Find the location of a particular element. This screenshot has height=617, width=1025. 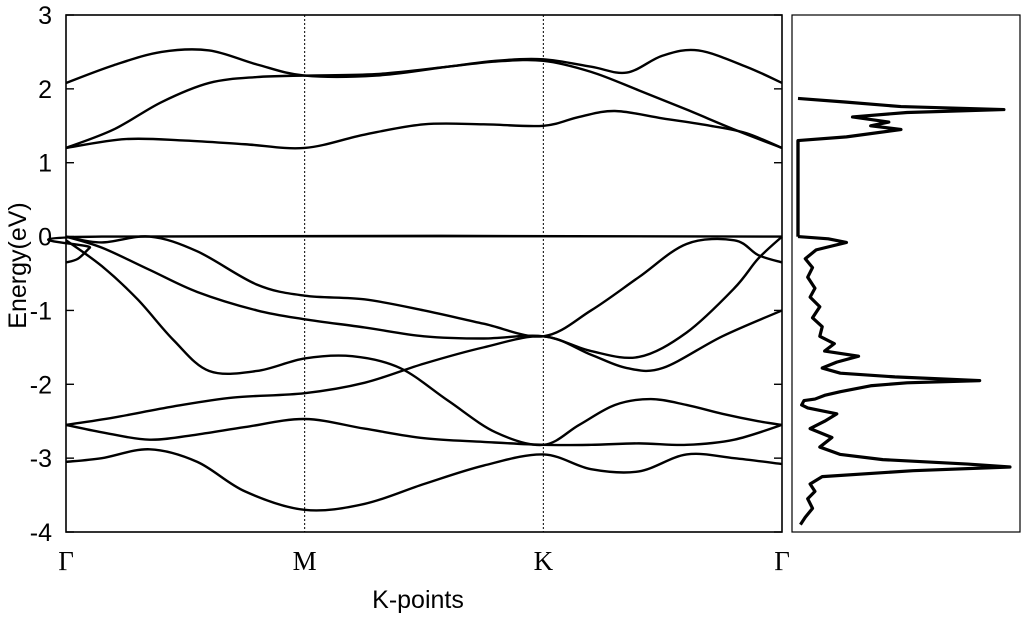

y-tick-label: 3 is located at coordinates (45, 16).